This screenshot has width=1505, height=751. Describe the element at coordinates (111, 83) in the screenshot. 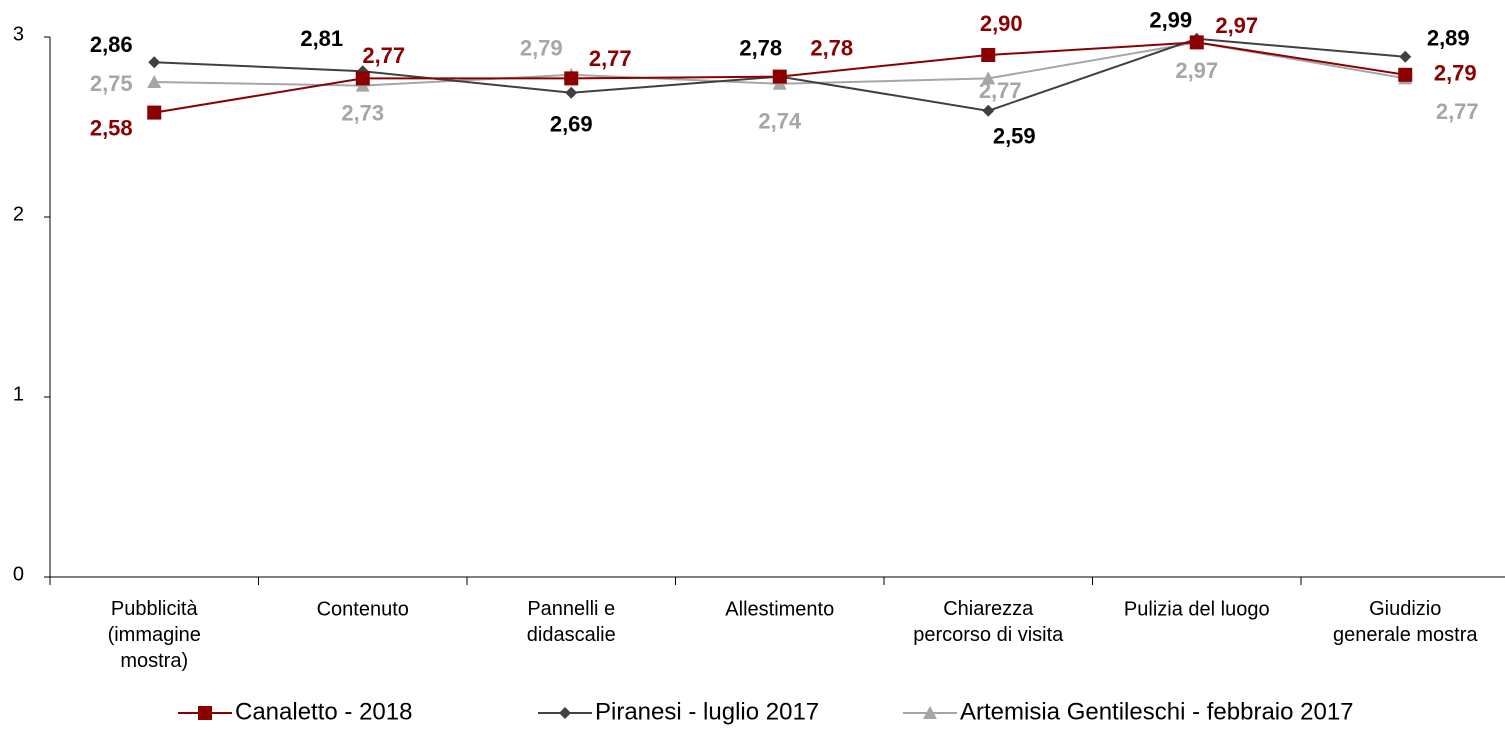

I see `data-label: 2,75` at that location.